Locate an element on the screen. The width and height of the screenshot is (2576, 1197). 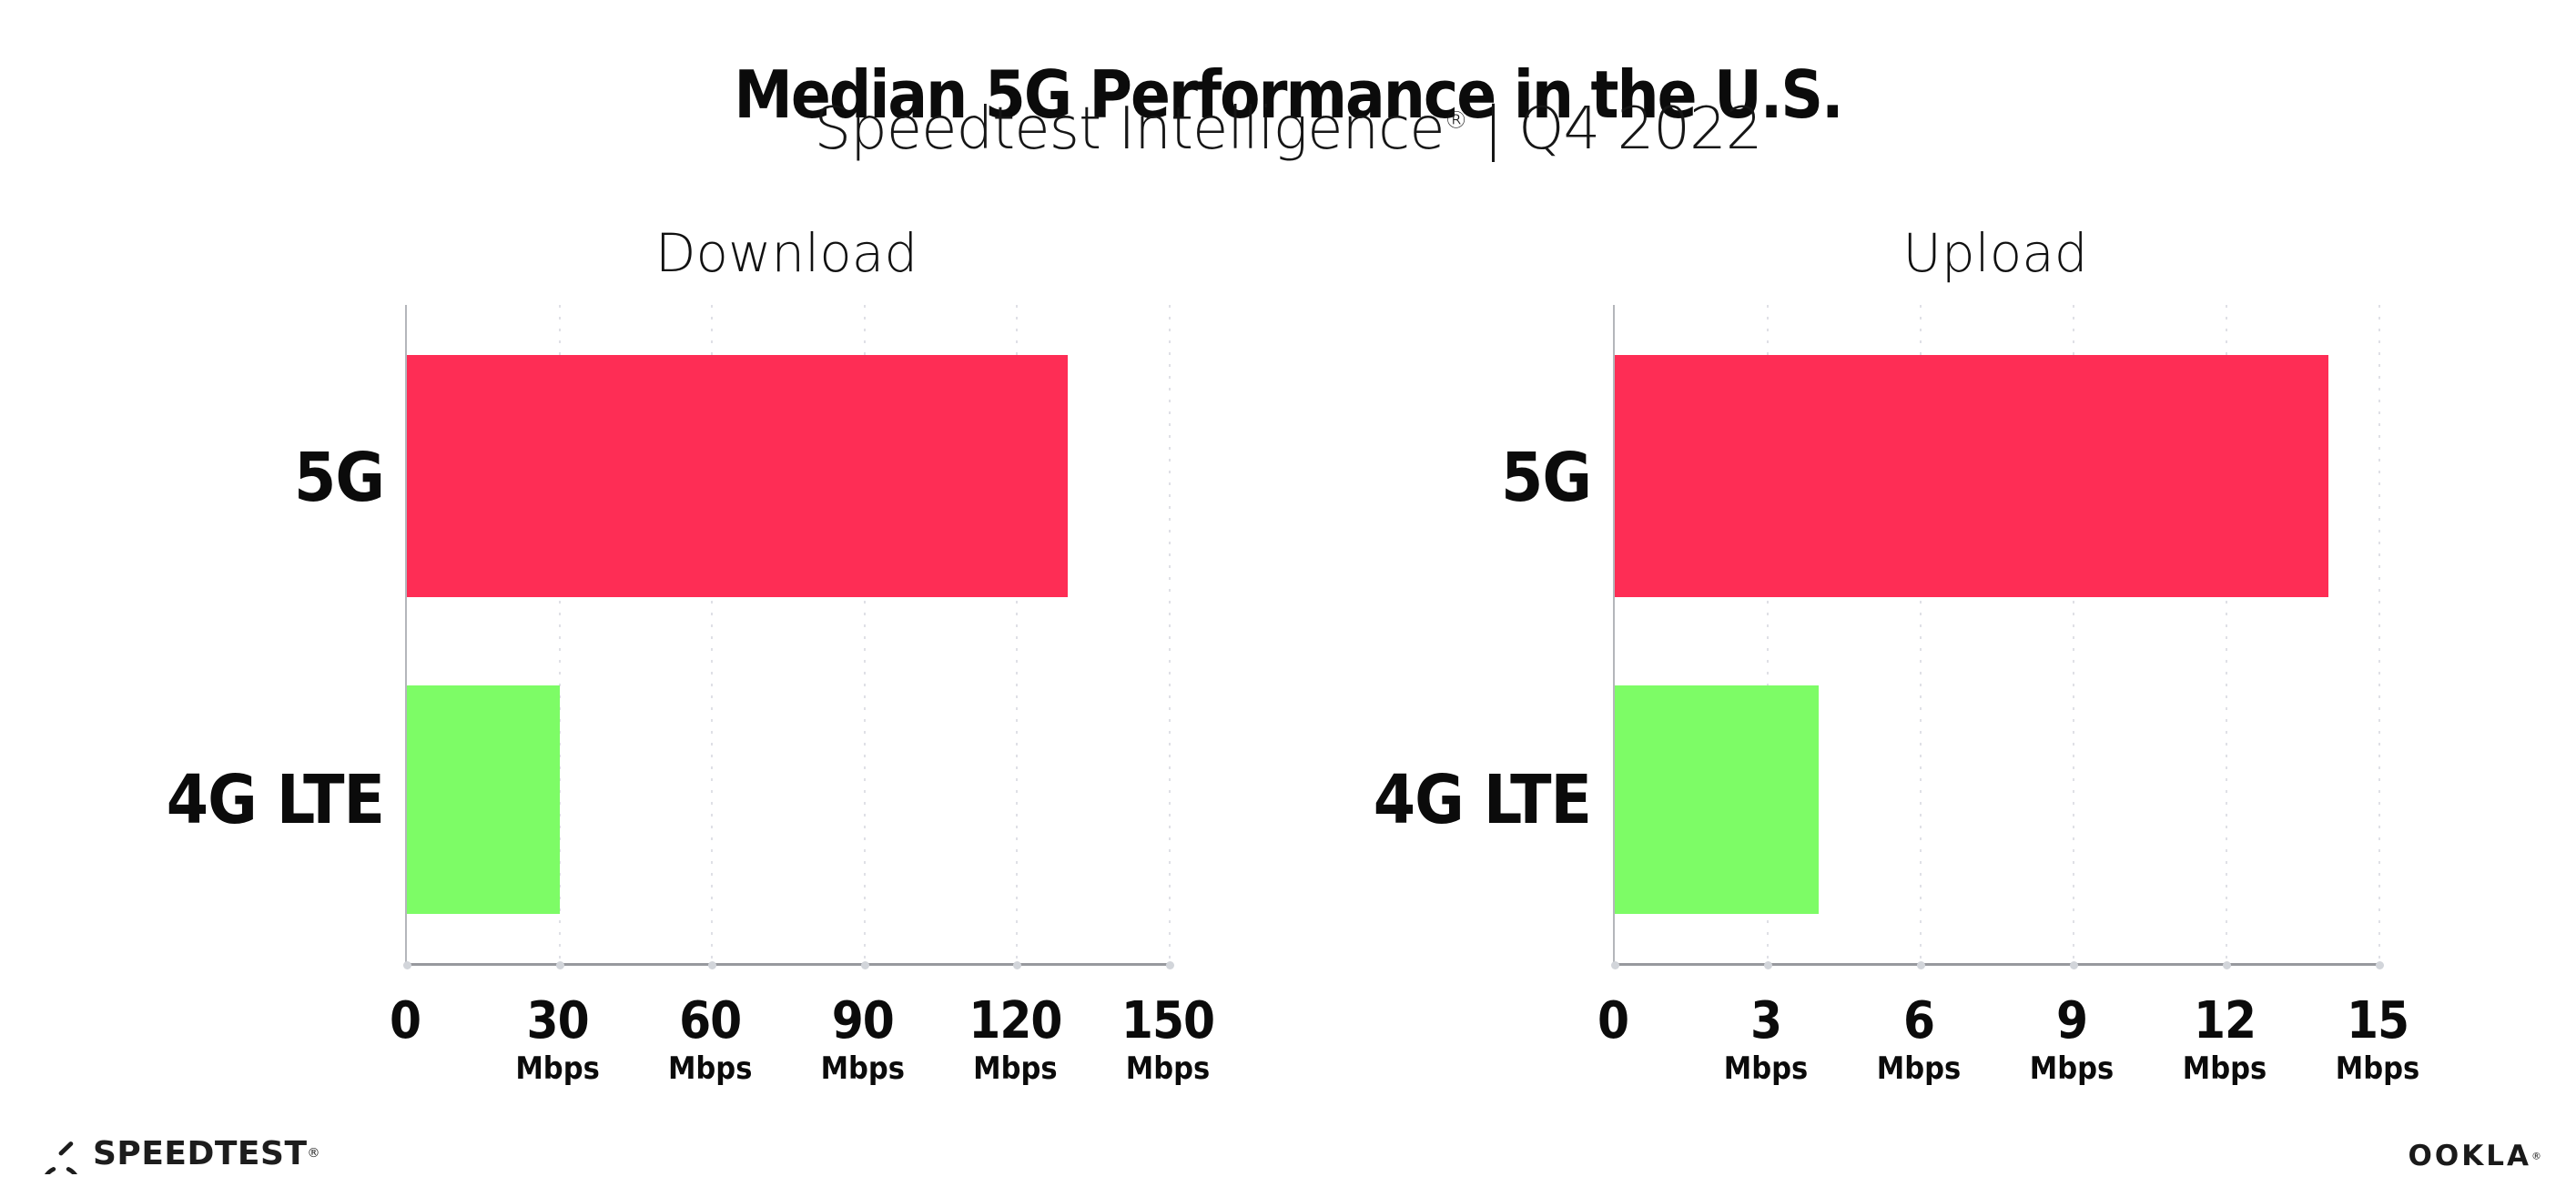
bar-5g-download is located at coordinates (738, 476).